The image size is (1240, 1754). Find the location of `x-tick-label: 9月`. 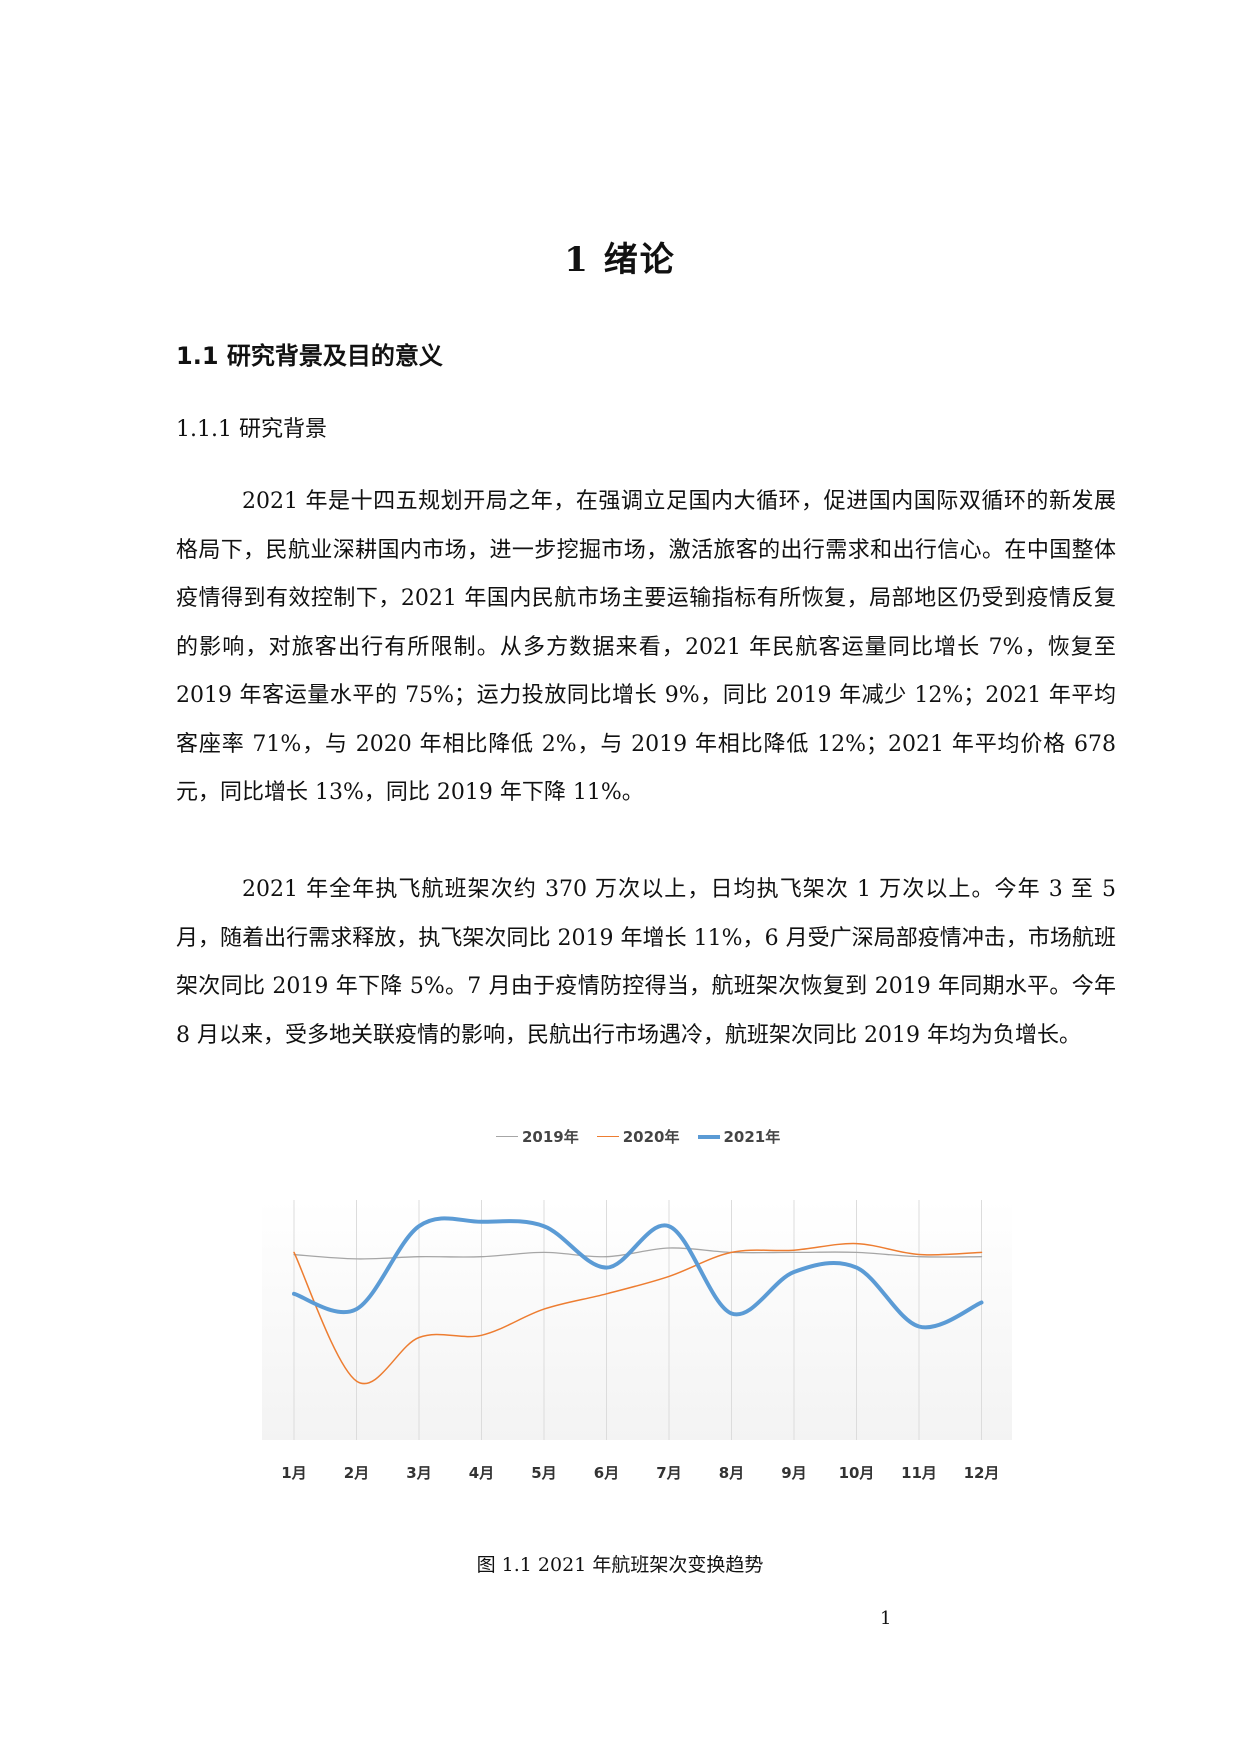

x-tick-label: 9月 is located at coordinates (793, 1473).